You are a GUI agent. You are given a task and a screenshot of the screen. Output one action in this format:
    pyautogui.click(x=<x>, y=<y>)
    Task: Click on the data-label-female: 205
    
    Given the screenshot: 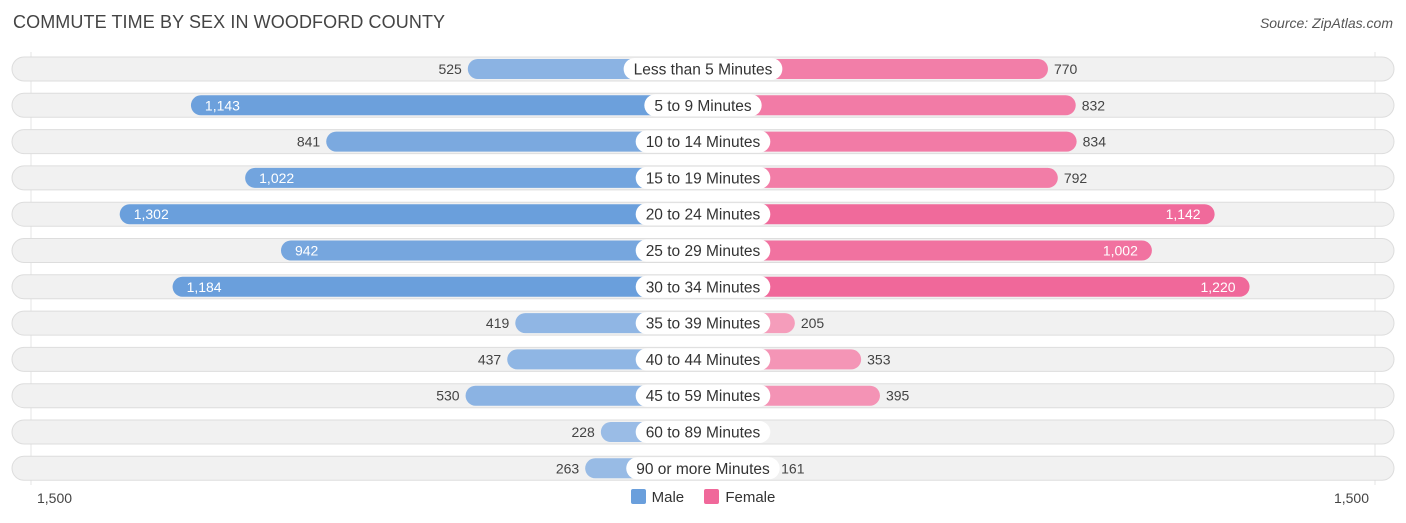 What is the action you would take?
    pyautogui.click(x=813, y=323)
    